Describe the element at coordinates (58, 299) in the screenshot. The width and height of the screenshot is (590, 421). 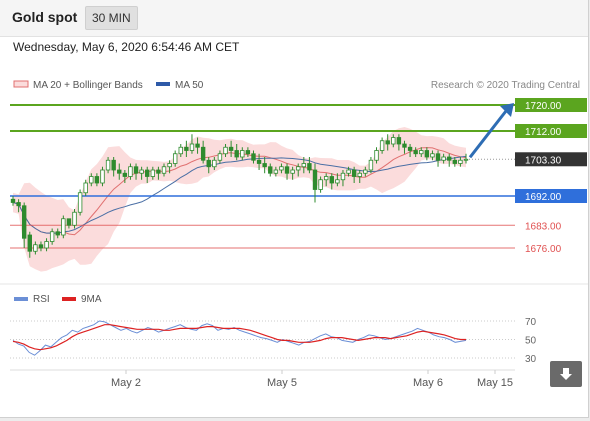
I see `rsi-legend: RSI 9MA` at that location.